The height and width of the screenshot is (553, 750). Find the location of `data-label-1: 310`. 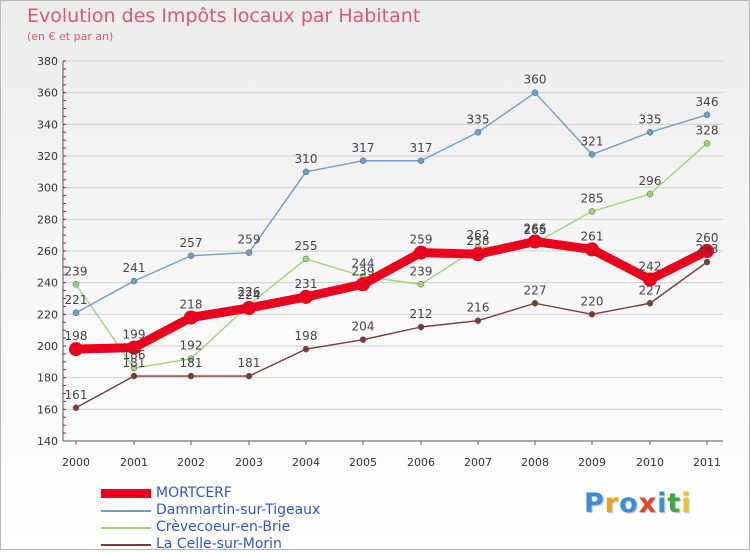

data-label-1: 310 is located at coordinates (306, 159).